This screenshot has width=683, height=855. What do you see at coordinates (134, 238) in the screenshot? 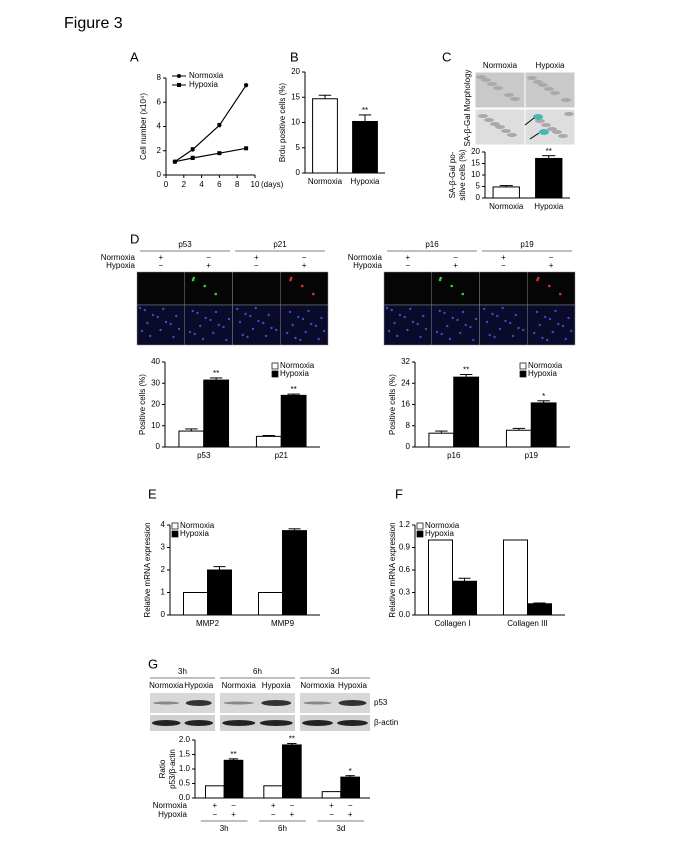
I see `panel-label: D` at bounding box center [134, 238].